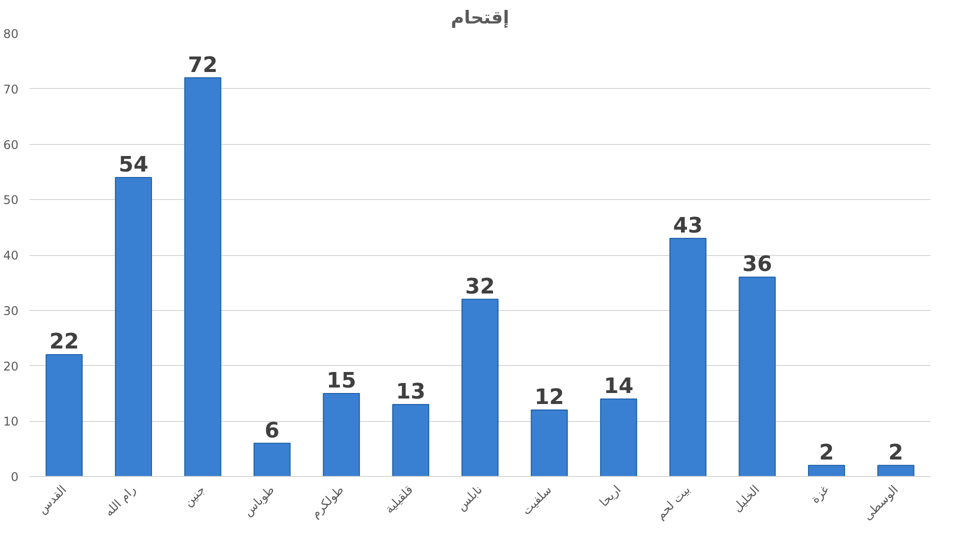 The width and height of the screenshot is (960, 540). Describe the element at coordinates (120, 501) in the screenshot. I see `x-tick-label: رام الله` at that location.